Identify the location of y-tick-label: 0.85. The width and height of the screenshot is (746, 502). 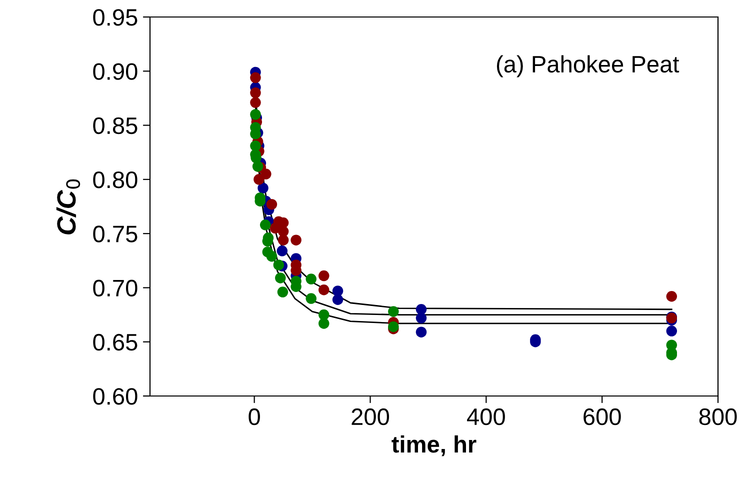
(115, 125).